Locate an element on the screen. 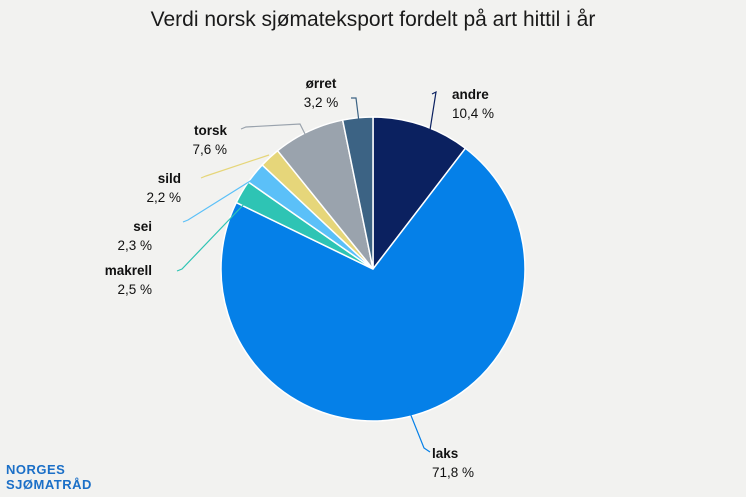  leader-line-sild is located at coordinates (235, 166).